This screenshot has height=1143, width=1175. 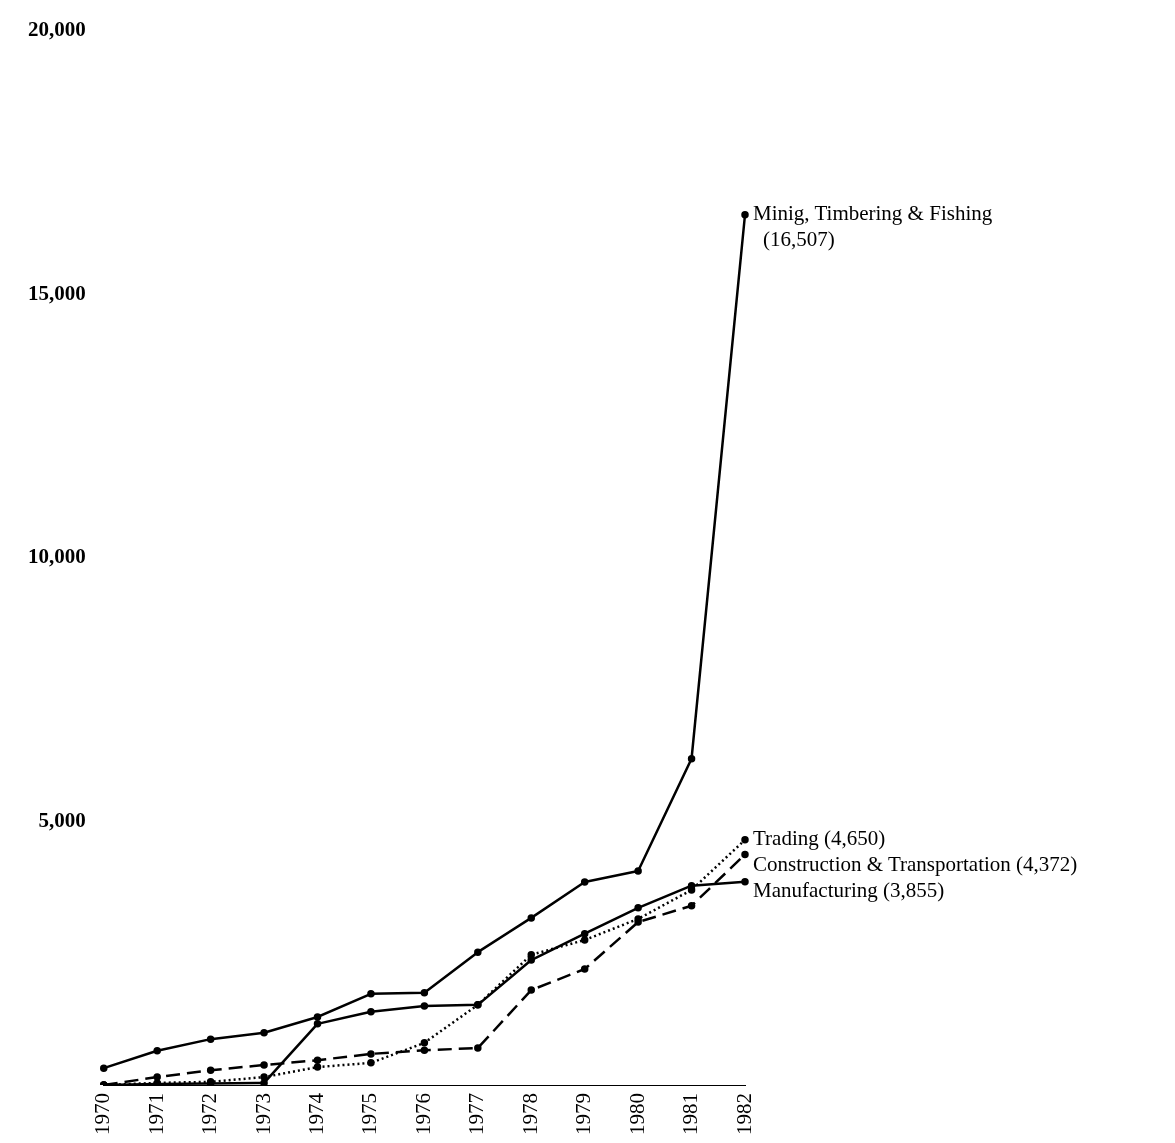 What do you see at coordinates (369, 1114) in the screenshot?
I see `x-tick-label: 1975` at bounding box center [369, 1114].